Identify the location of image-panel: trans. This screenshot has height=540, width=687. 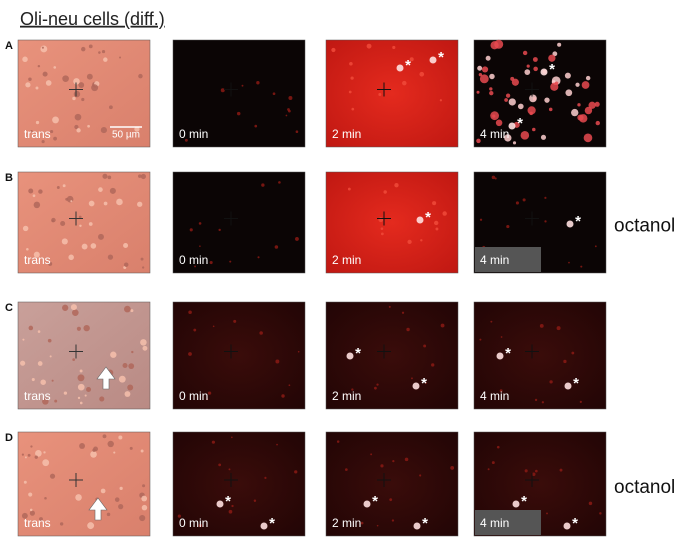
(84, 484).